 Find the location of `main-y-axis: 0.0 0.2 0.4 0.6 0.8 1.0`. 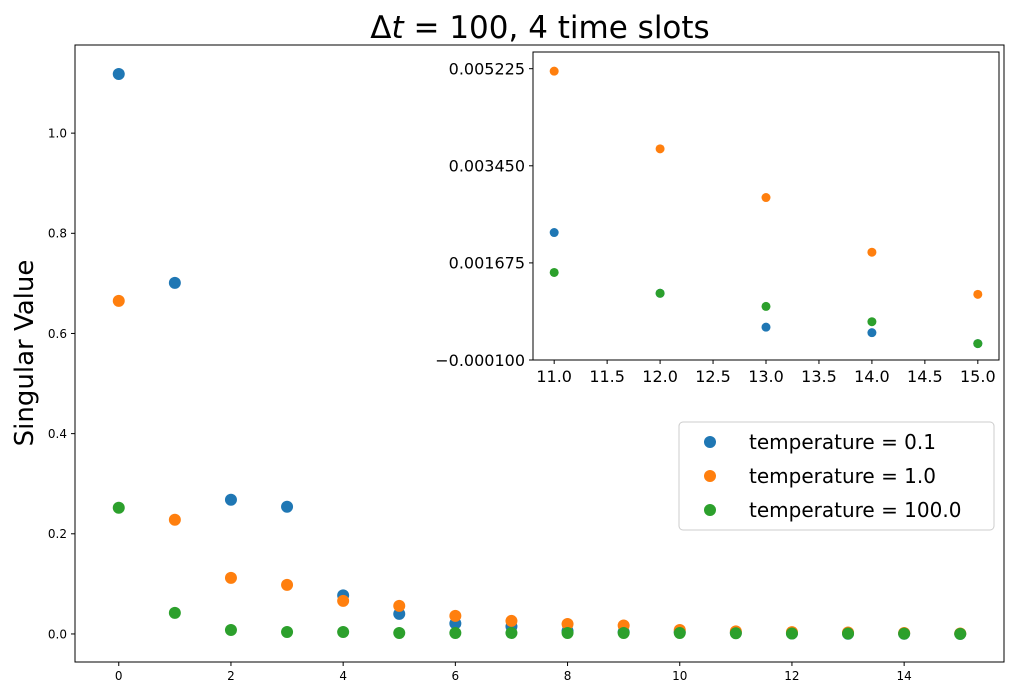

main-y-axis: 0.0 0.2 0.4 0.6 0.8 1.0 is located at coordinates (61, 383).